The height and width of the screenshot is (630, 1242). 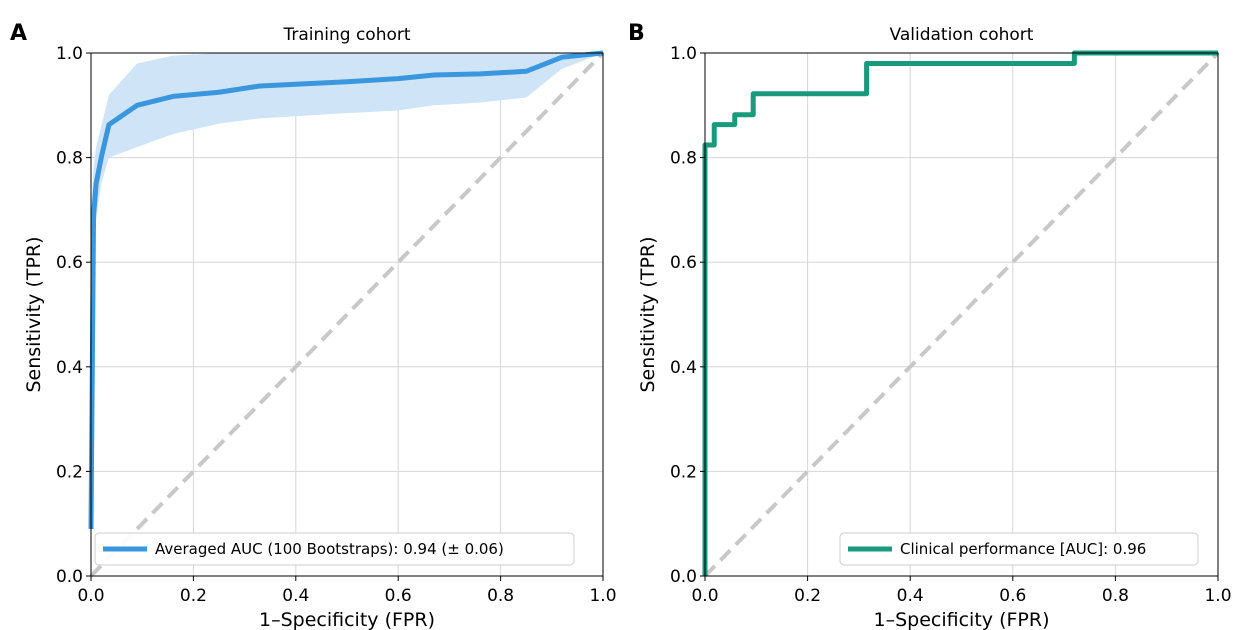 What do you see at coordinates (683, 263) in the screenshot?
I see `panel-b-ytick-label: 0.6` at bounding box center [683, 263].